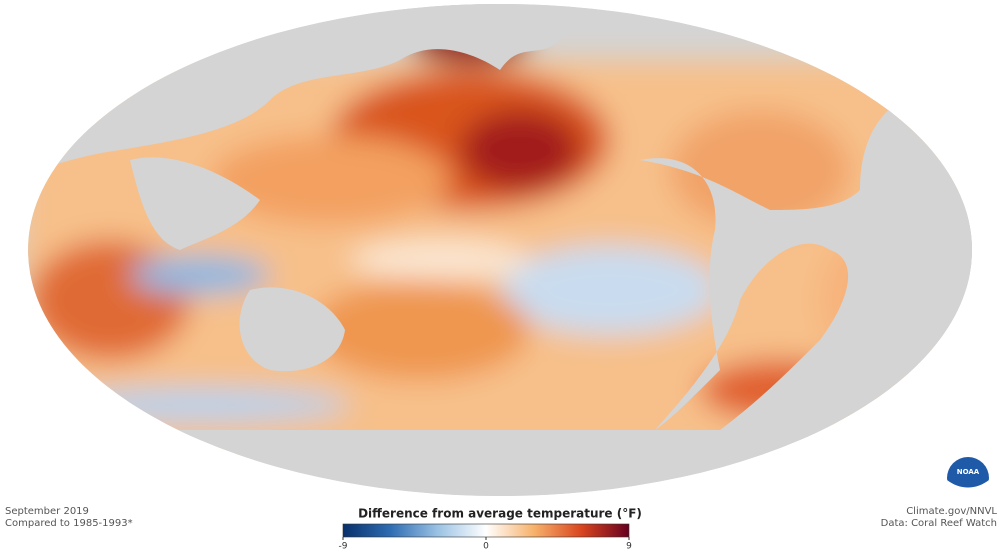 This screenshot has height=555, width=1000. What do you see at coordinates (486, 547) in the screenshot?
I see `colorbar-tick-label: 0` at bounding box center [486, 547].